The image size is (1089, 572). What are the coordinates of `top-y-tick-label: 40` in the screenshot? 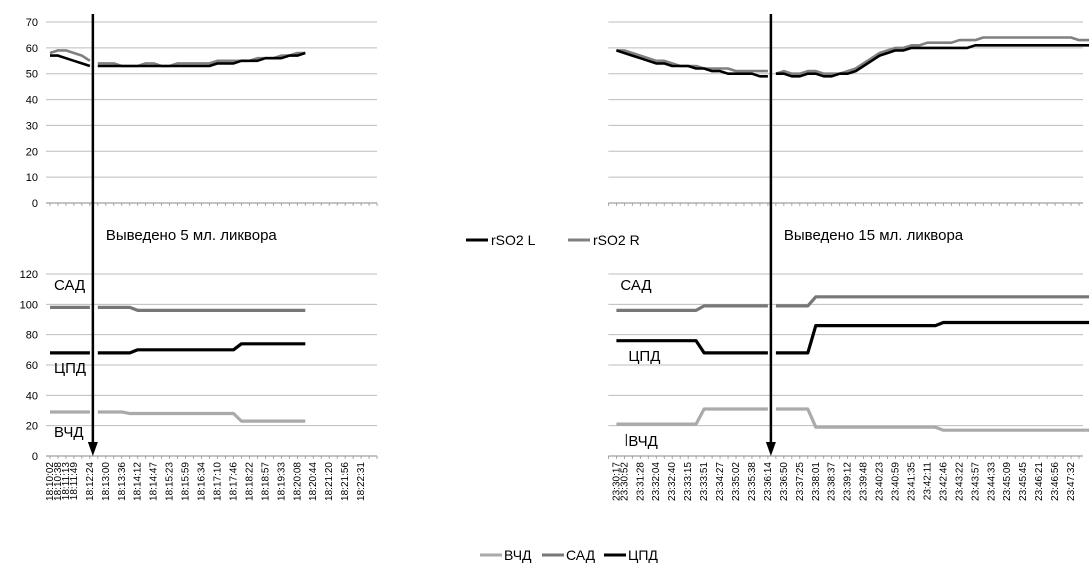 It's located at (32, 101).